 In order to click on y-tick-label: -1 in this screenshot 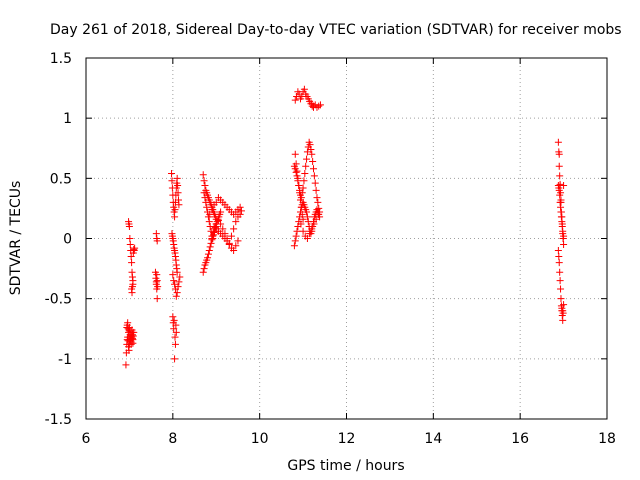, I will do `click(65, 360)`.